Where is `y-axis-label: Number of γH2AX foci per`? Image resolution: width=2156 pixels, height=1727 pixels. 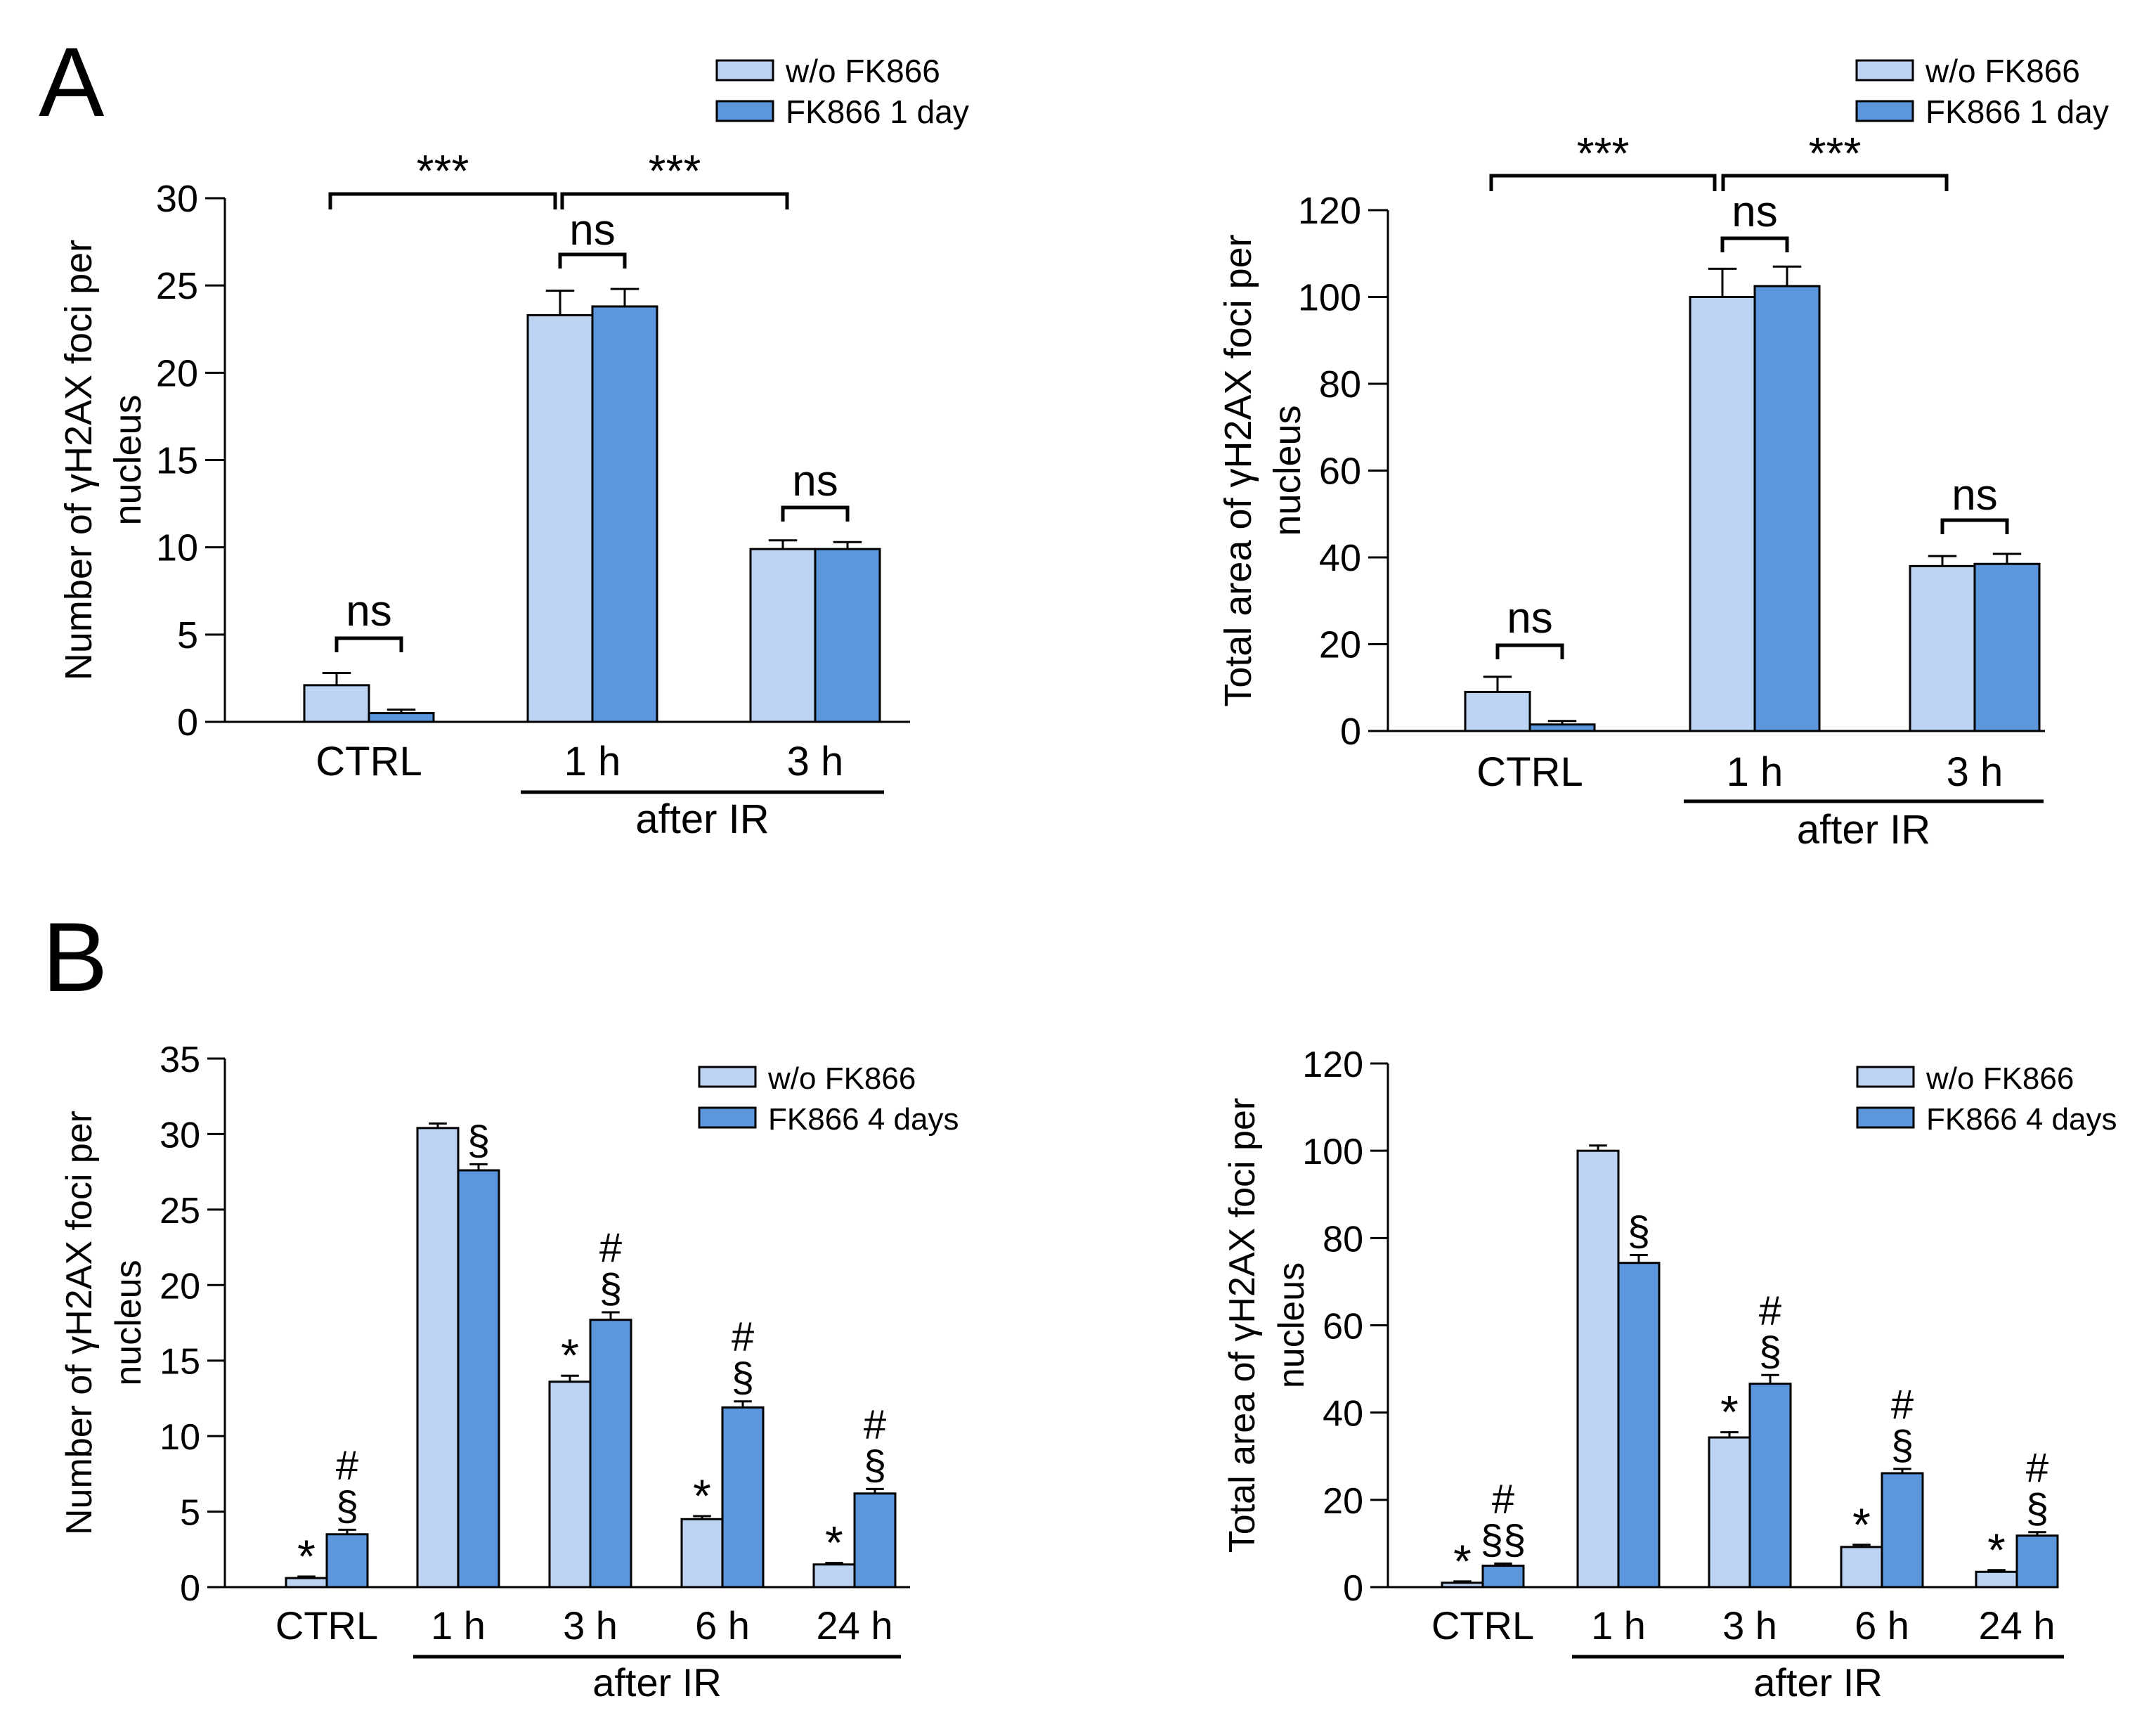
y-axis-label: Number of γH2AX foci per is located at coordinates (79, 1323).